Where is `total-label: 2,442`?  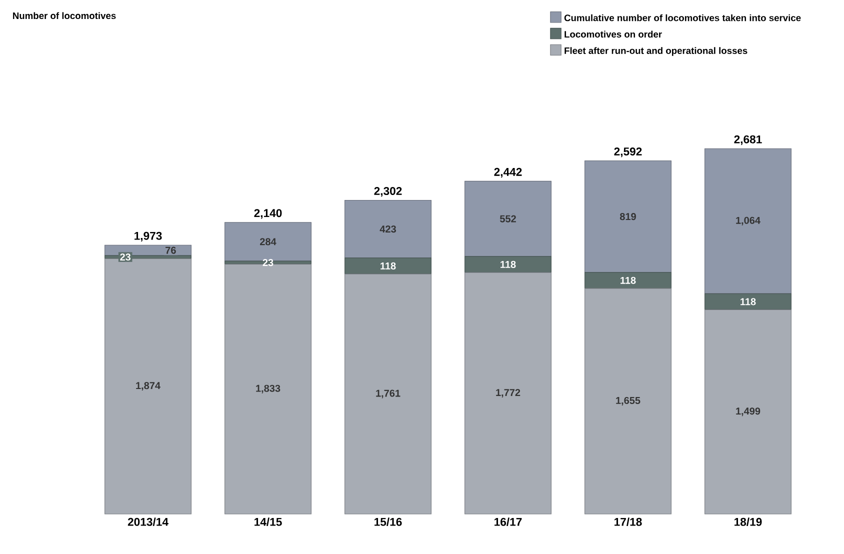
total-label: 2,442 is located at coordinates (508, 173).